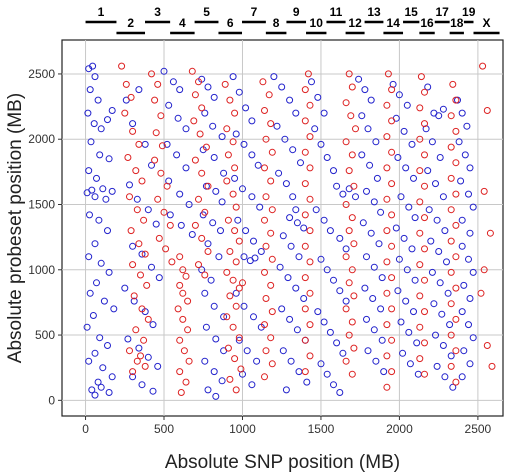 The image size is (531, 476). Describe the element at coordinates (478, 429) in the screenshot. I see `x-tick-label: 2500` at that location.